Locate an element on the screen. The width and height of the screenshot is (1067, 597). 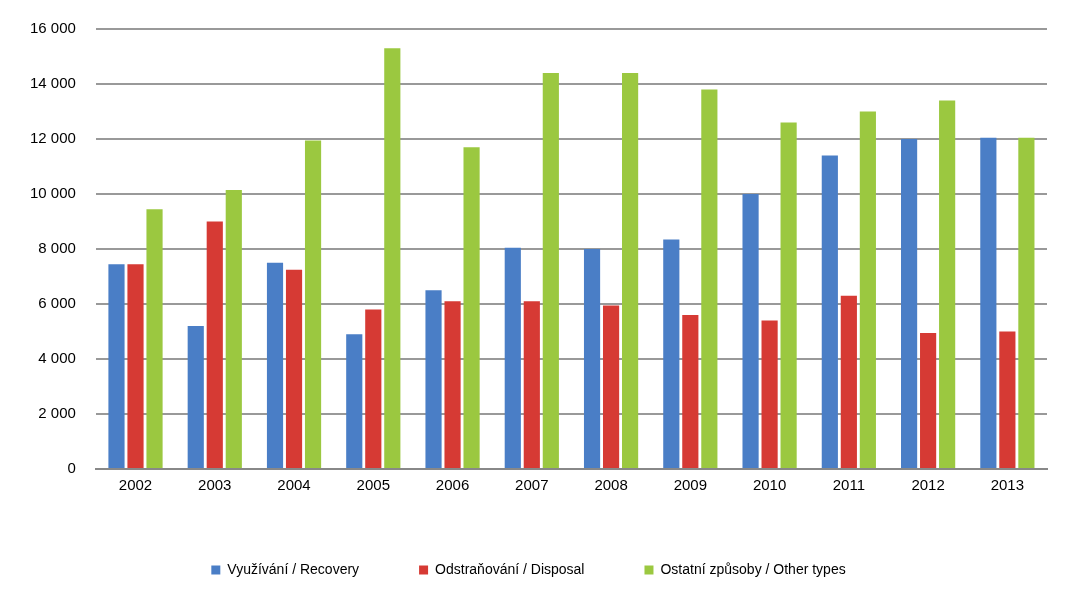
x-tick-label: 2008 is located at coordinates (611, 485).